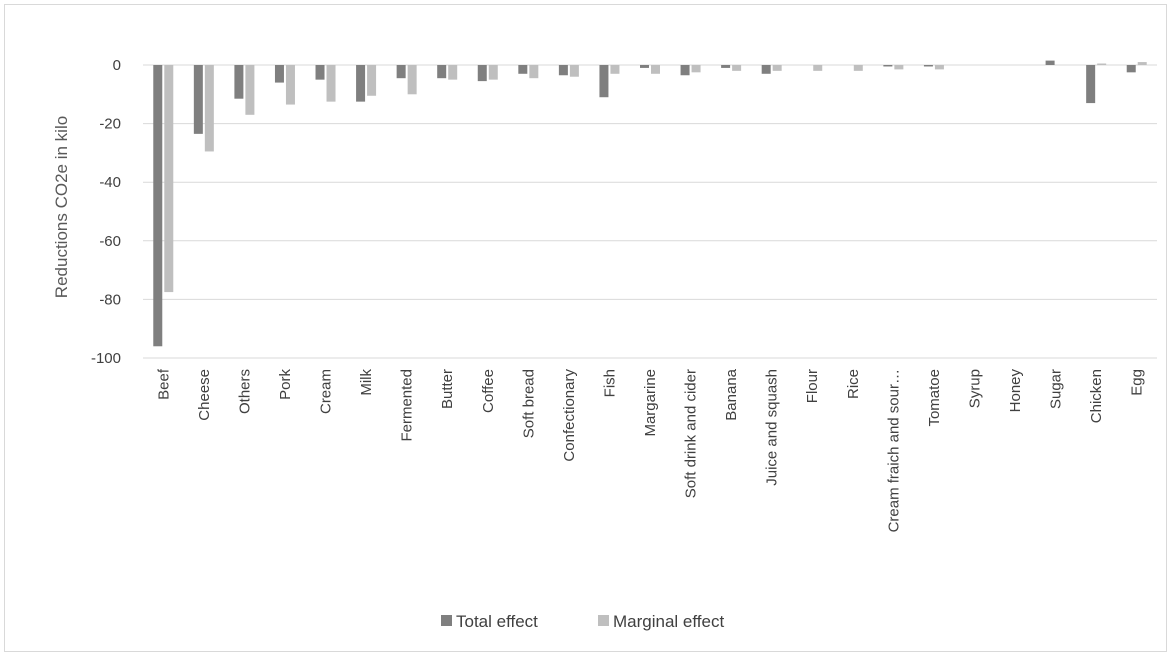 This screenshot has height=656, width=1171. What do you see at coordinates (569, 415) in the screenshot?
I see `x-tick-label: Confectionary` at bounding box center [569, 415].